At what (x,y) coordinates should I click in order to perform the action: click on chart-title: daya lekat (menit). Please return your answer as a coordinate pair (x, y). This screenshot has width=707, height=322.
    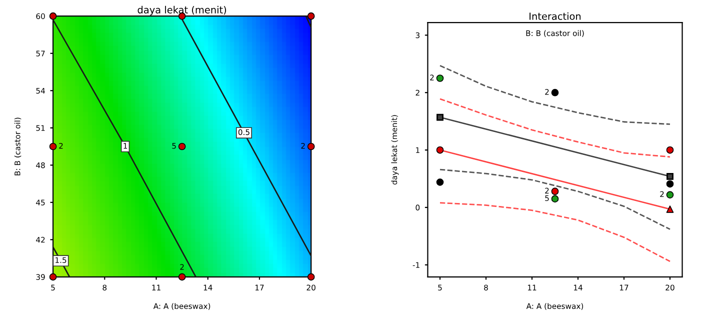
    Looking at the image, I should click on (182, 11).